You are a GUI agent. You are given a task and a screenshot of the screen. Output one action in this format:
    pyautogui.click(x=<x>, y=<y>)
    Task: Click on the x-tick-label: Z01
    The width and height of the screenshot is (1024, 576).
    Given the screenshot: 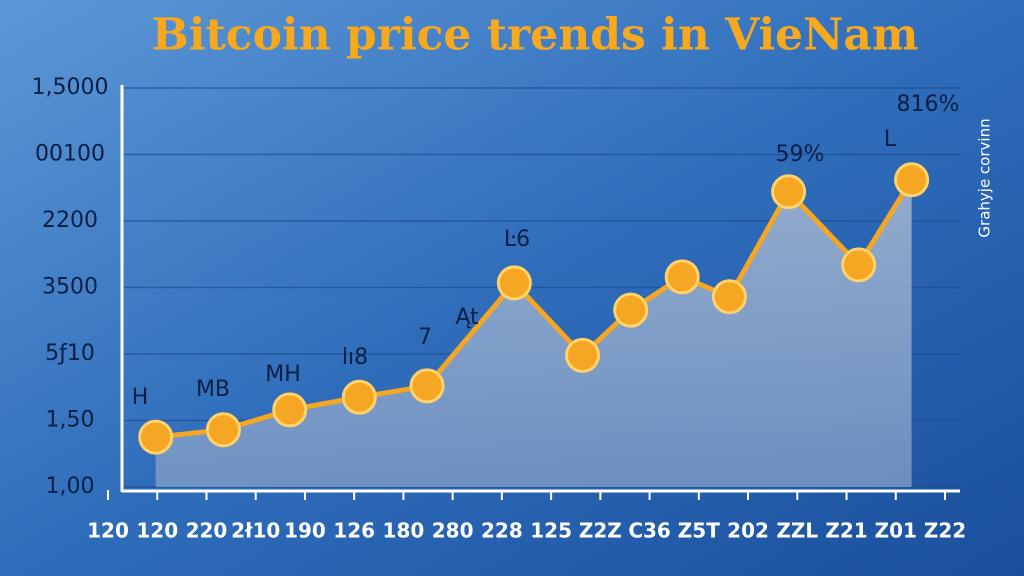 What is the action you would take?
    pyautogui.click(x=896, y=531)
    